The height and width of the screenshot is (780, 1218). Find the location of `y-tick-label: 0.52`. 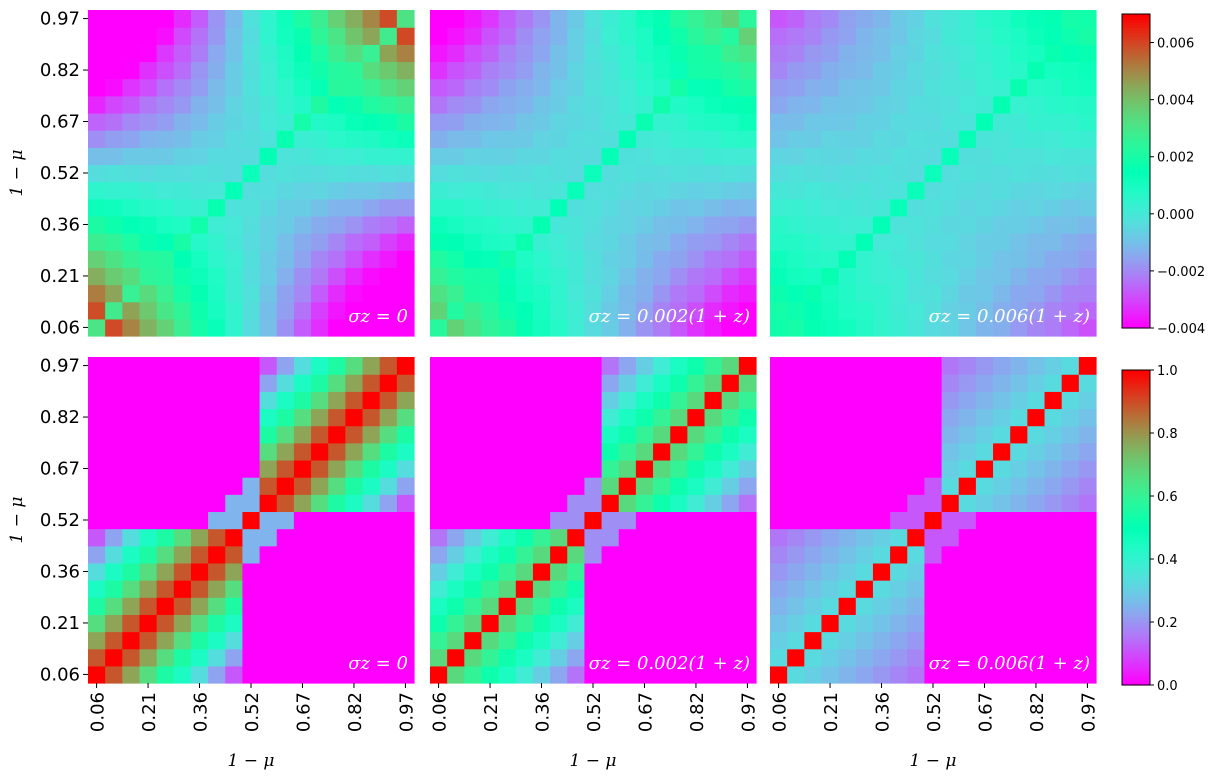

y-tick-label: 0.52 is located at coordinates (60, 520).